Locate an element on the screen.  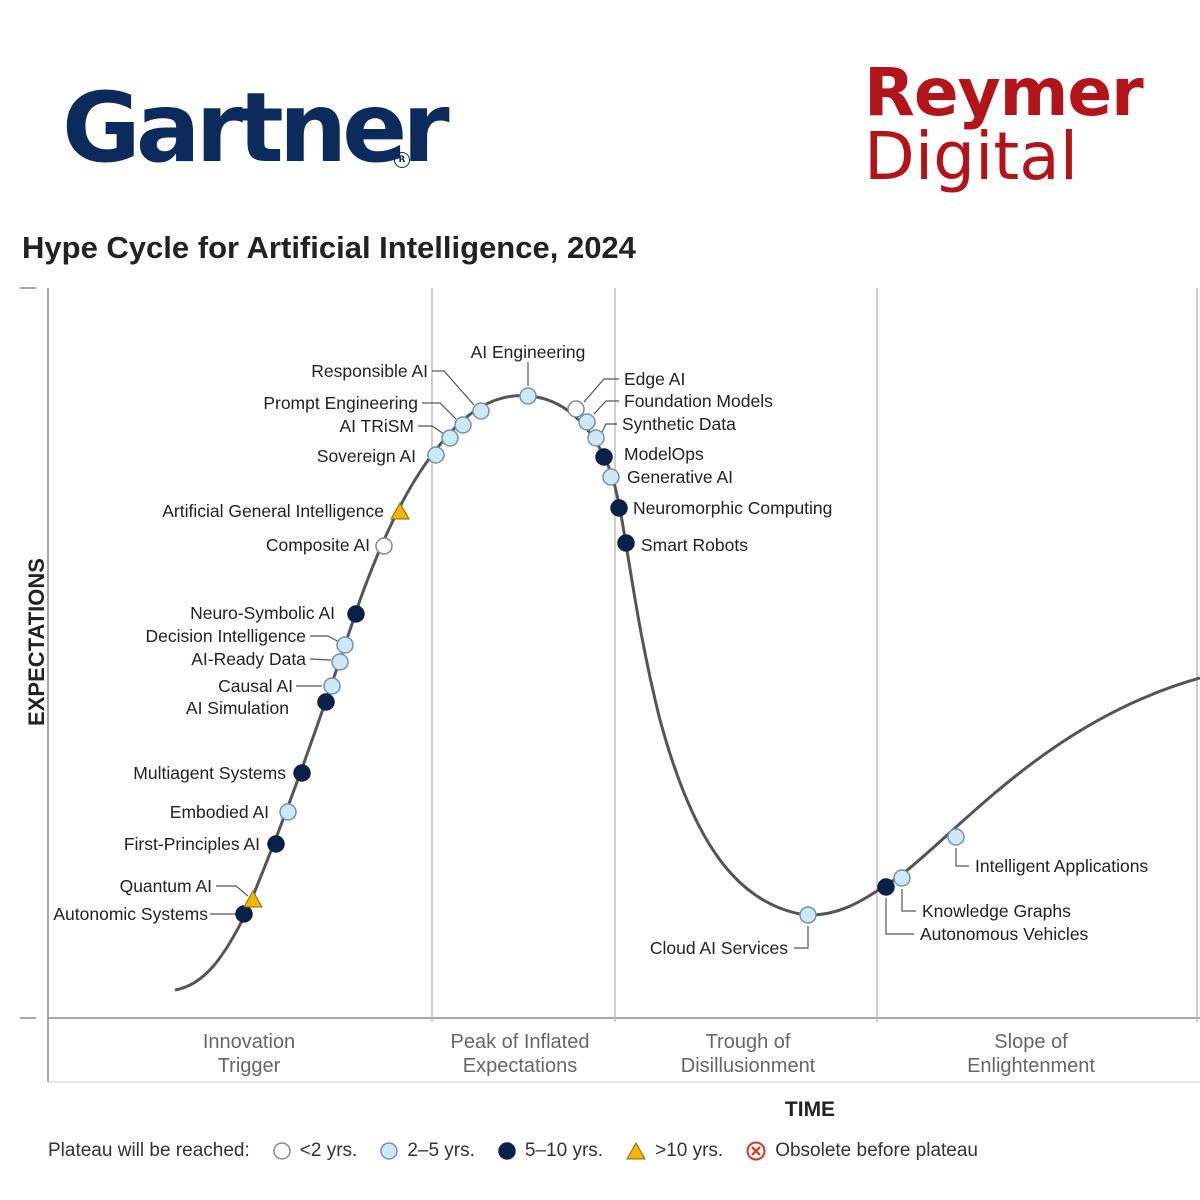
leader-line-decision-intelligence is located at coordinates (325, 639).